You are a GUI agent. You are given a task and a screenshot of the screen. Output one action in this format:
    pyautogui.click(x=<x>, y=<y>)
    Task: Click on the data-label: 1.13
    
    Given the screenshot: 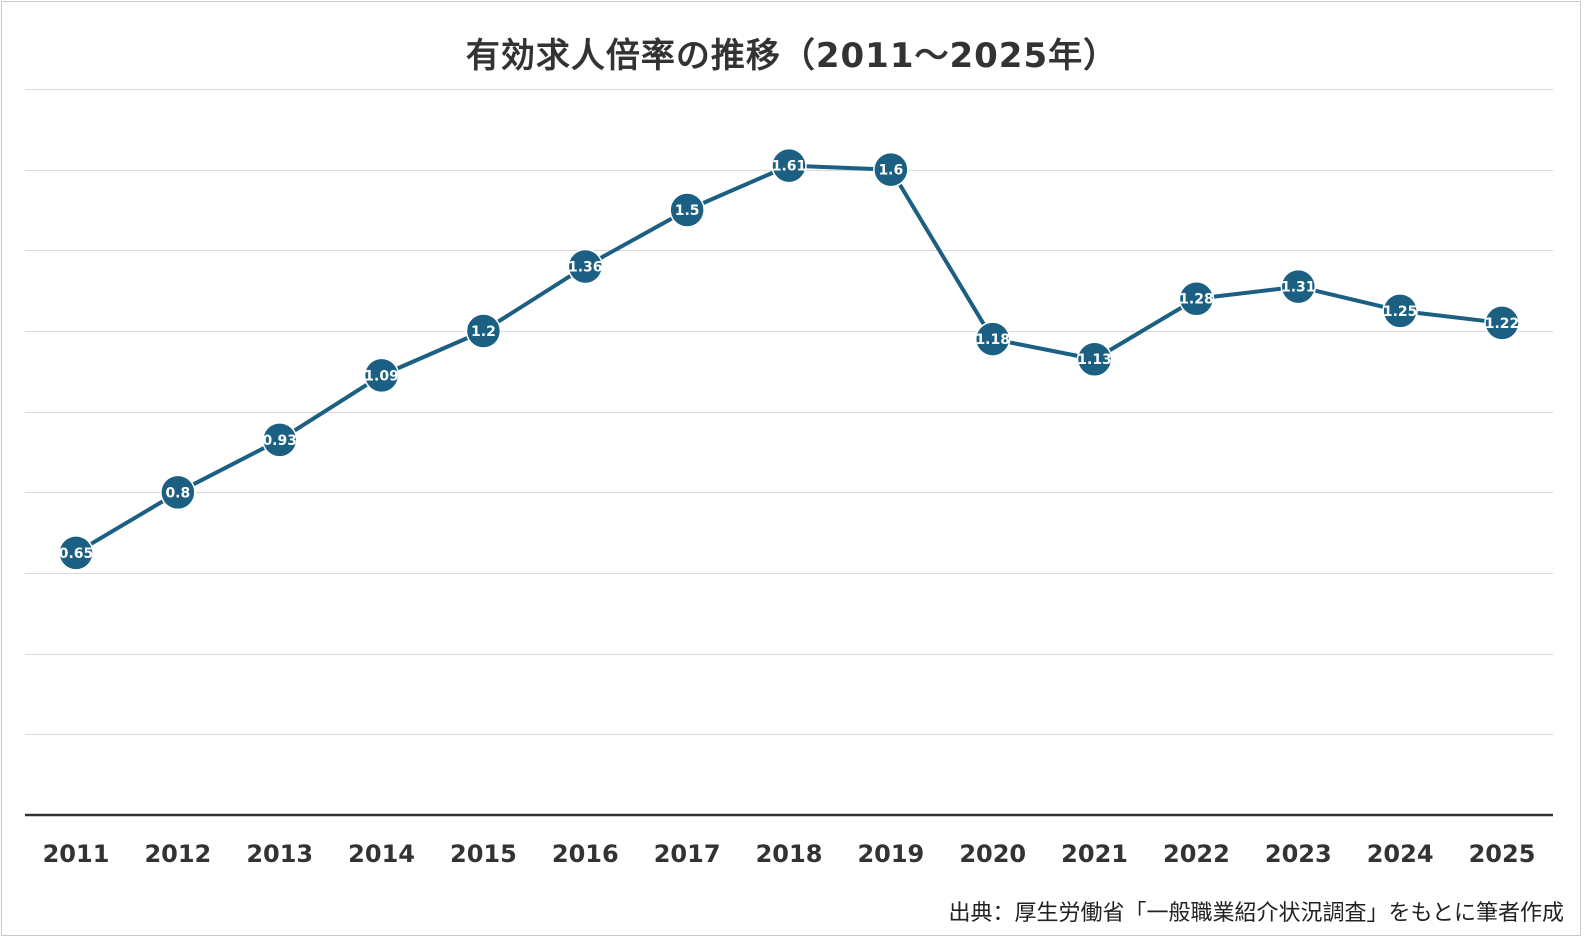 What is the action you would take?
    pyautogui.click(x=1094, y=360)
    